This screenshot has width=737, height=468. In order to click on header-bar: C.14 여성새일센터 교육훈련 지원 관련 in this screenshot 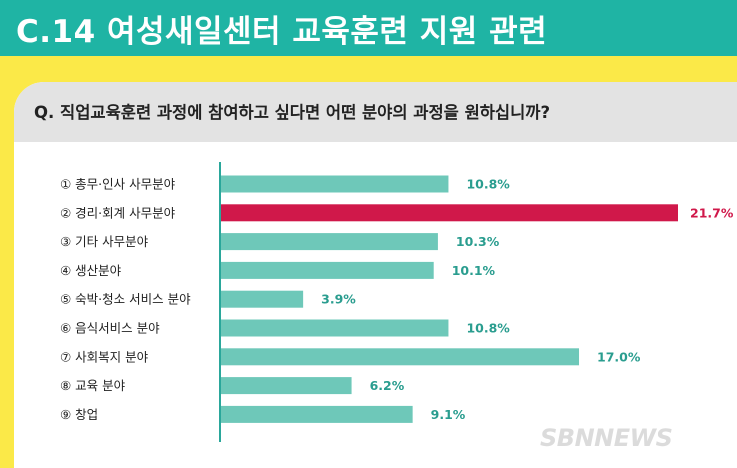, I will do `click(368, 28)`.